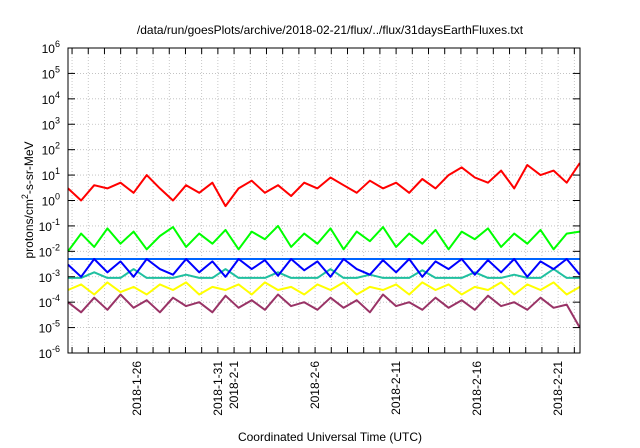 The height and width of the screenshot is (448, 640). What do you see at coordinates (477, 388) in the screenshot?
I see `x-tick-label: 2018-2-16` at bounding box center [477, 388].